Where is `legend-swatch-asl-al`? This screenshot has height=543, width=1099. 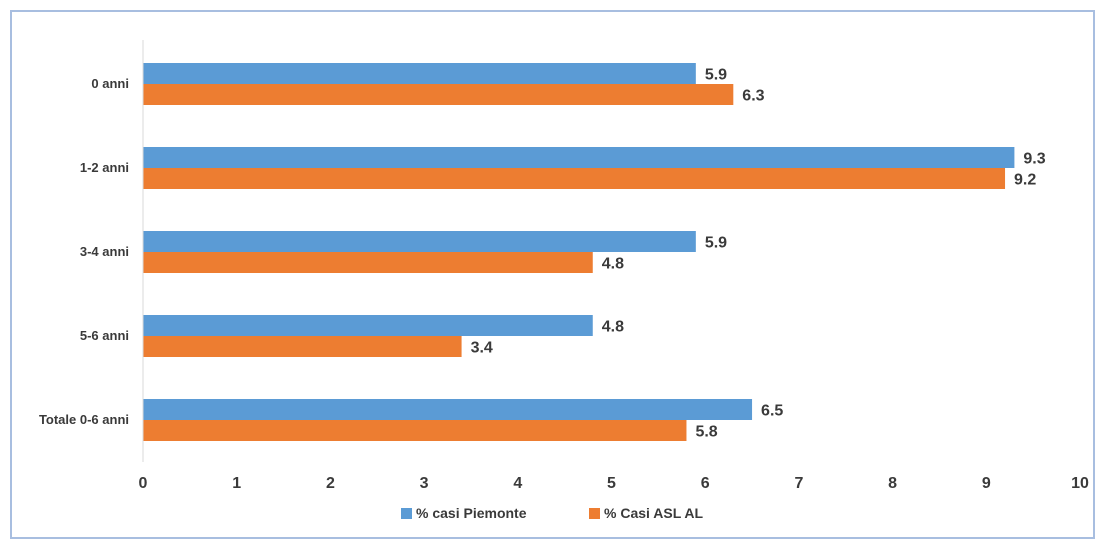 legend-swatch-asl-al is located at coordinates (594, 513).